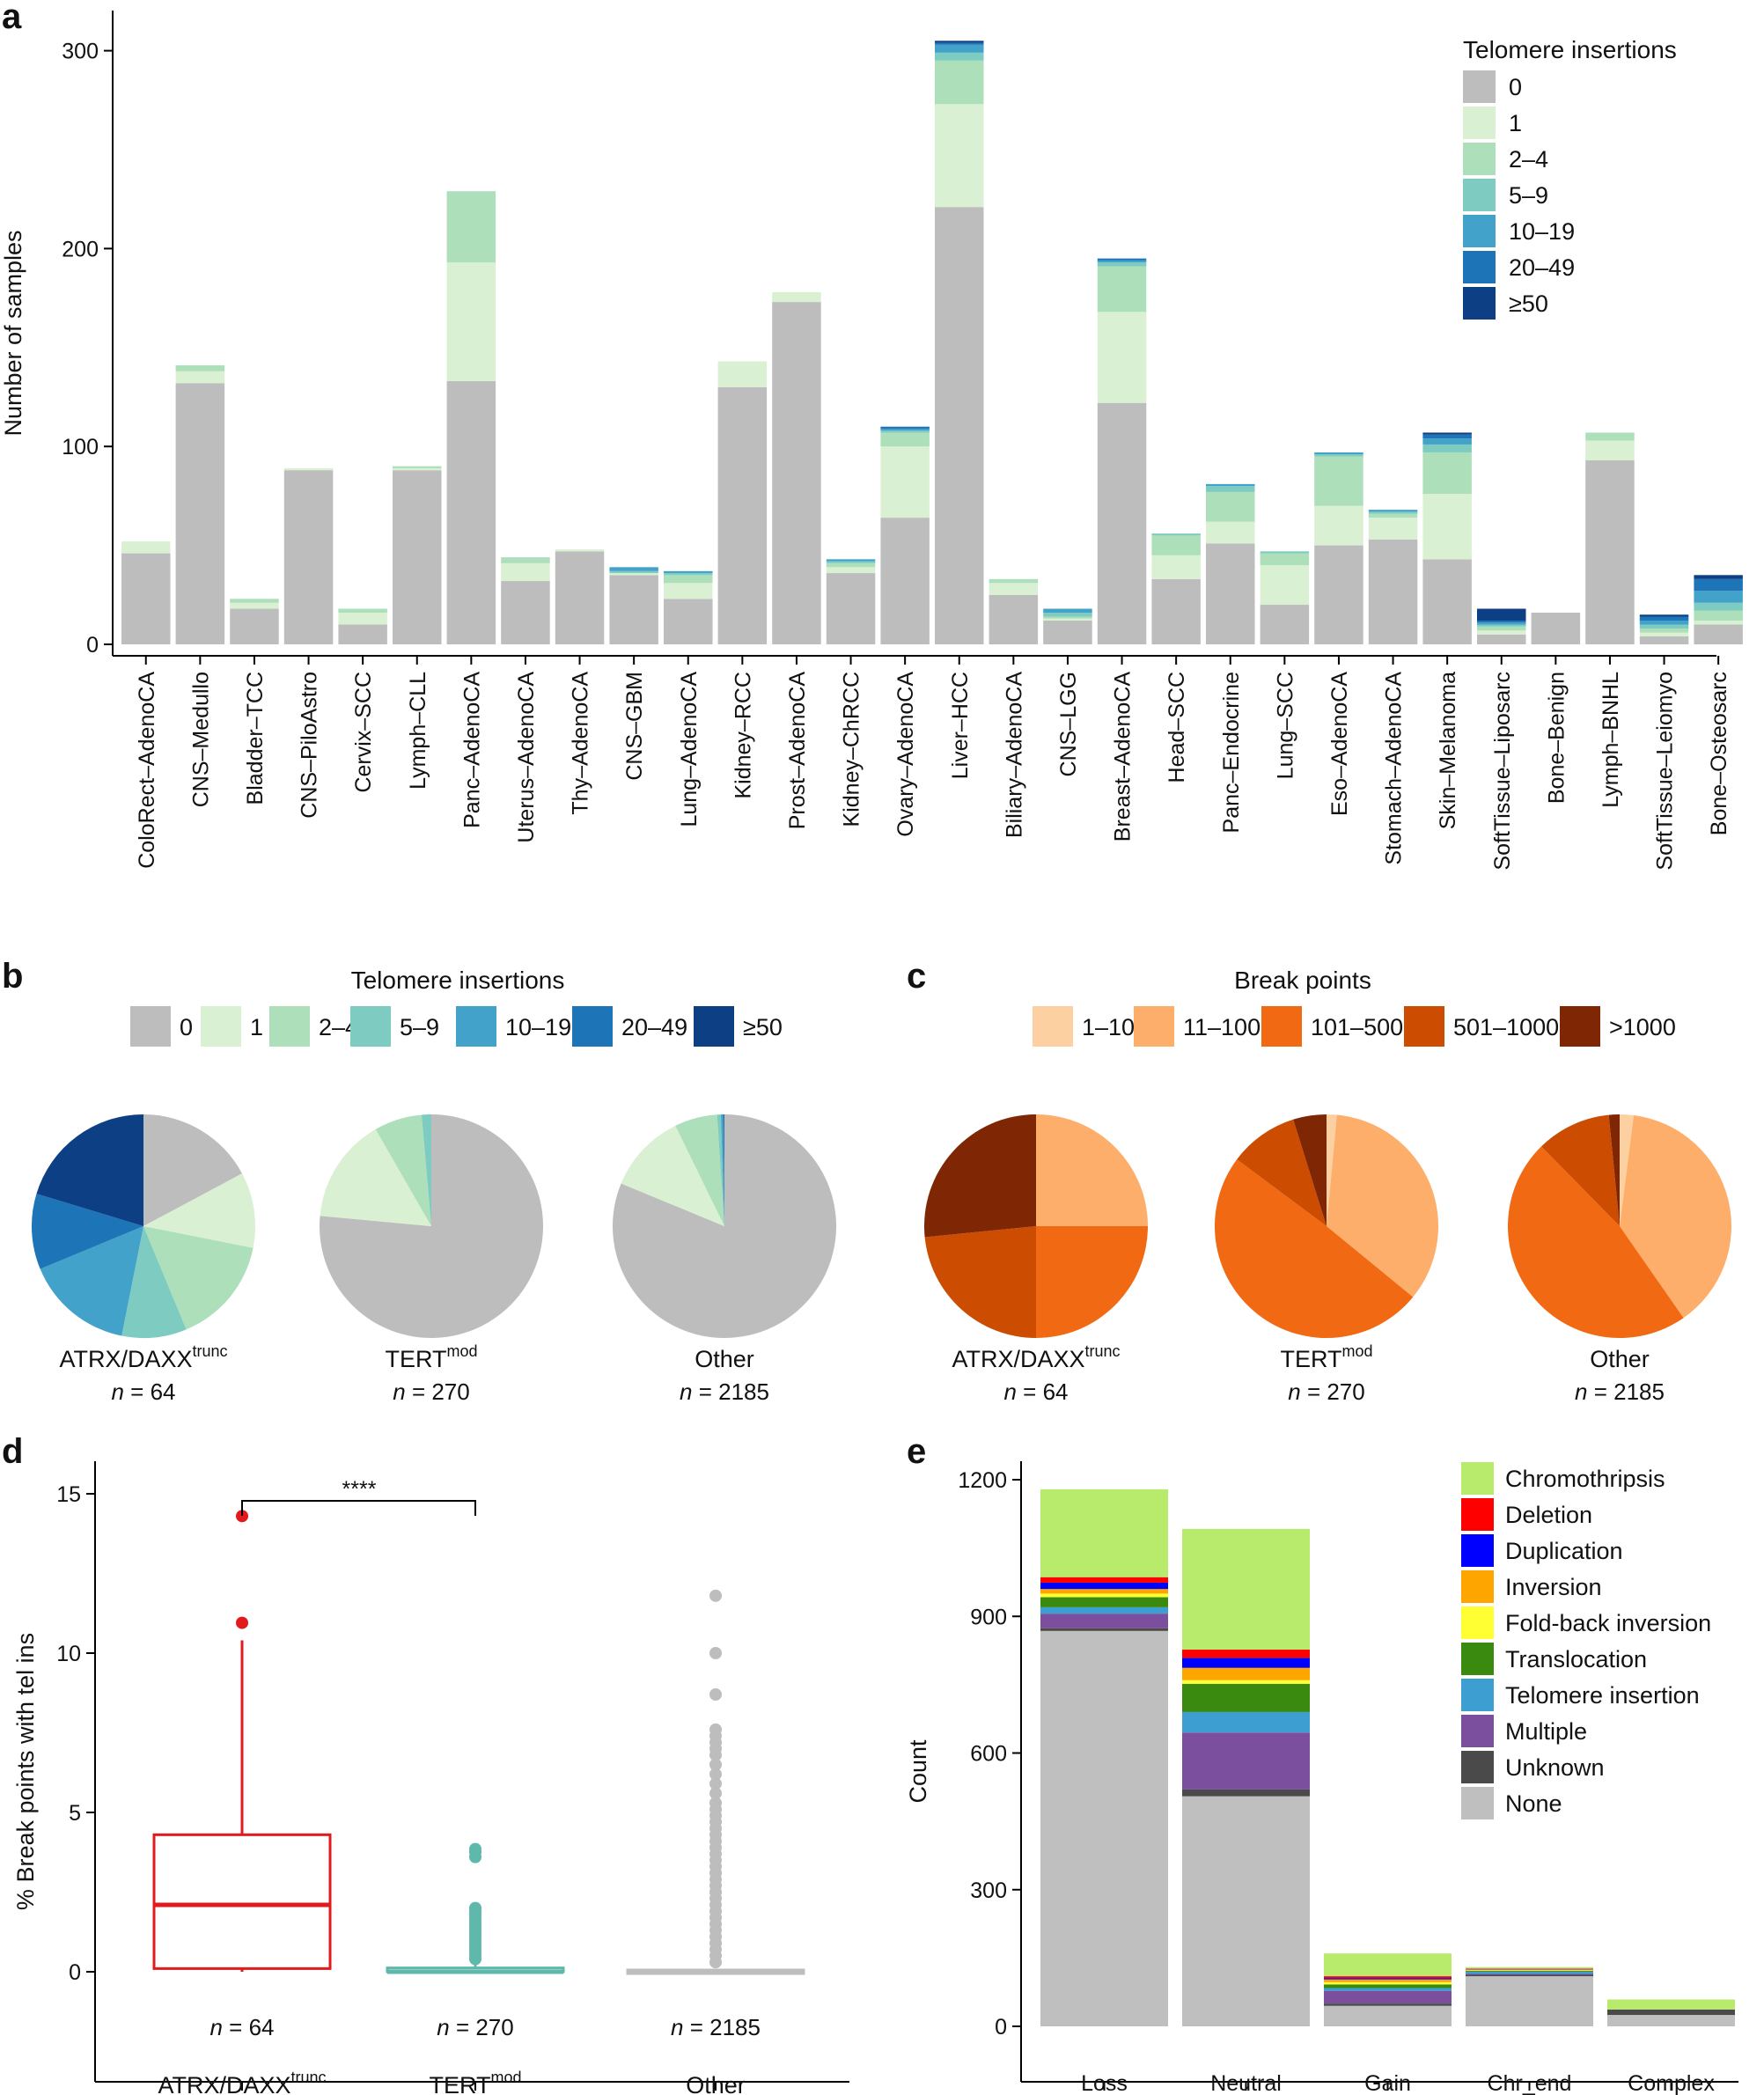  What do you see at coordinates (1326, 1357) in the screenshot?
I see `pie-group-label-tert: TERTmod` at bounding box center [1326, 1357].